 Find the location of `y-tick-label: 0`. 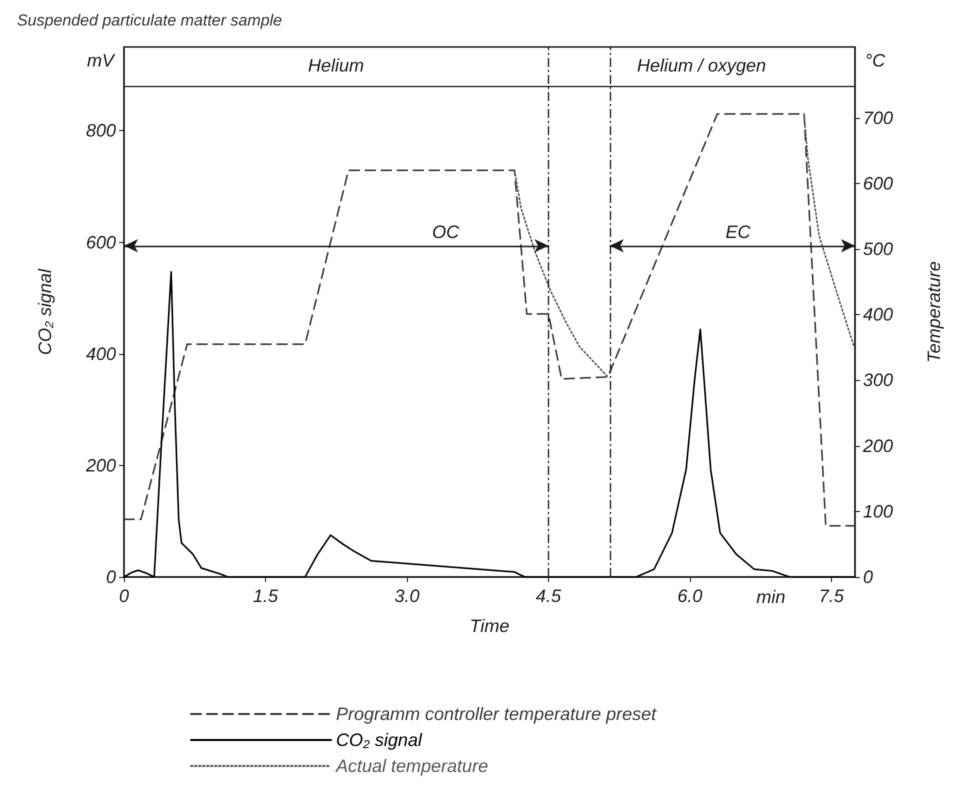

y-tick-label: 0 is located at coordinates (111, 577).